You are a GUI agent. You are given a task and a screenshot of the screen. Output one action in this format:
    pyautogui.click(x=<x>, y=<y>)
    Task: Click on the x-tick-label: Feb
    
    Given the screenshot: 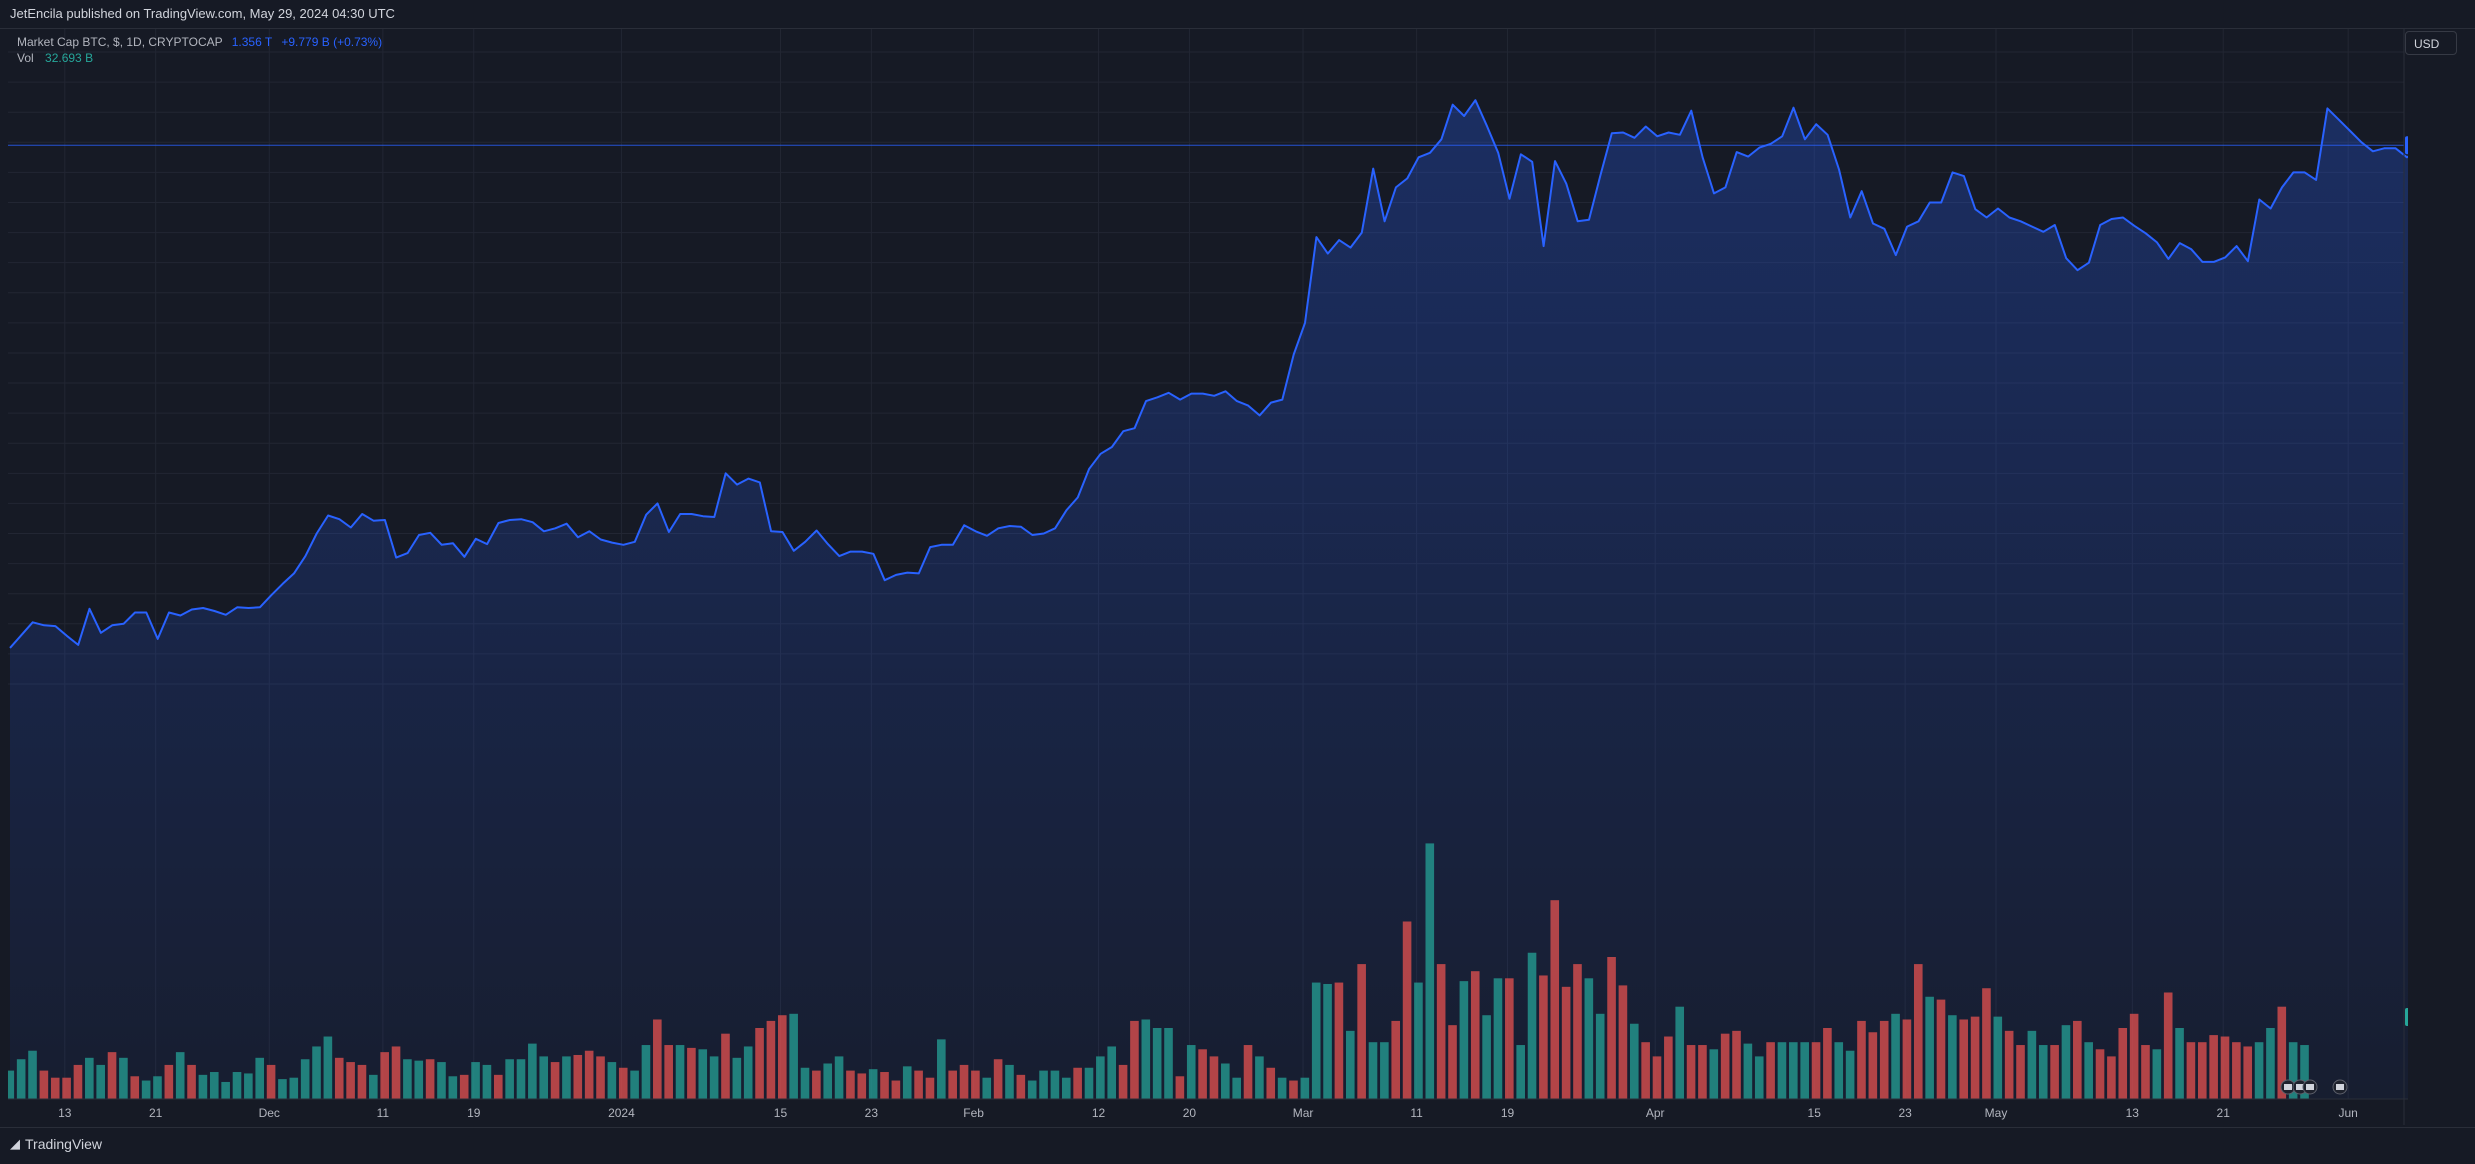 What is the action you would take?
    pyautogui.click(x=973, y=1113)
    